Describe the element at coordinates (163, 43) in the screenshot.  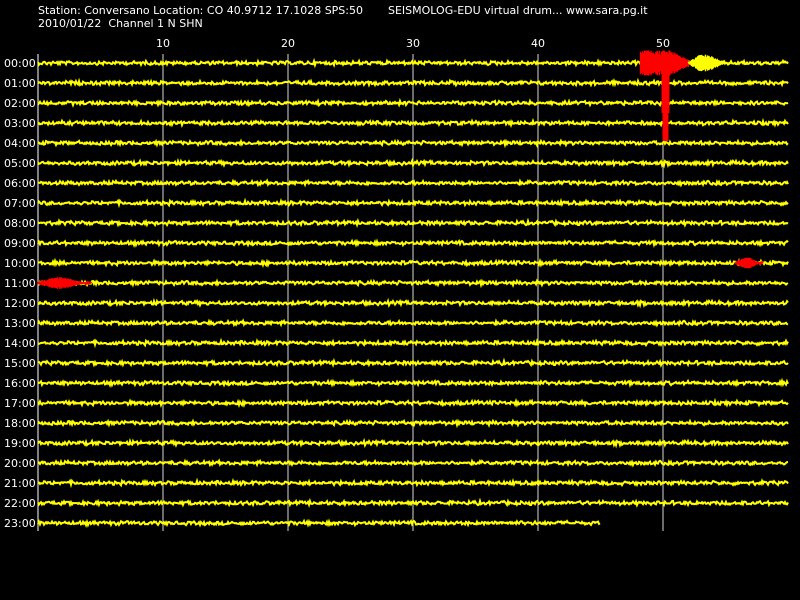
I see `minute-tick-label: 10` at that location.